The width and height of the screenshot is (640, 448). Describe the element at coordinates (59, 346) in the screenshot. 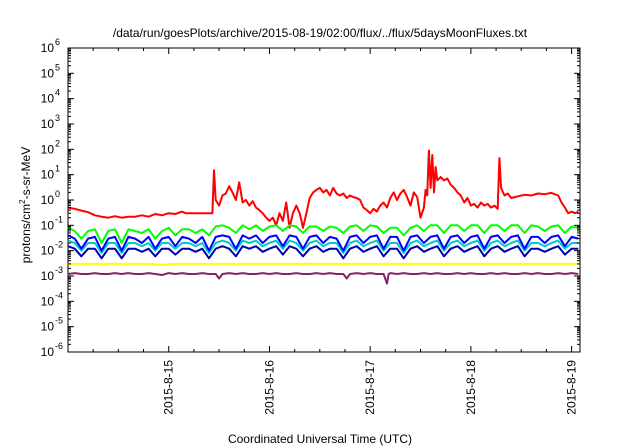

I see `y-tick-exponent: -6` at that location.